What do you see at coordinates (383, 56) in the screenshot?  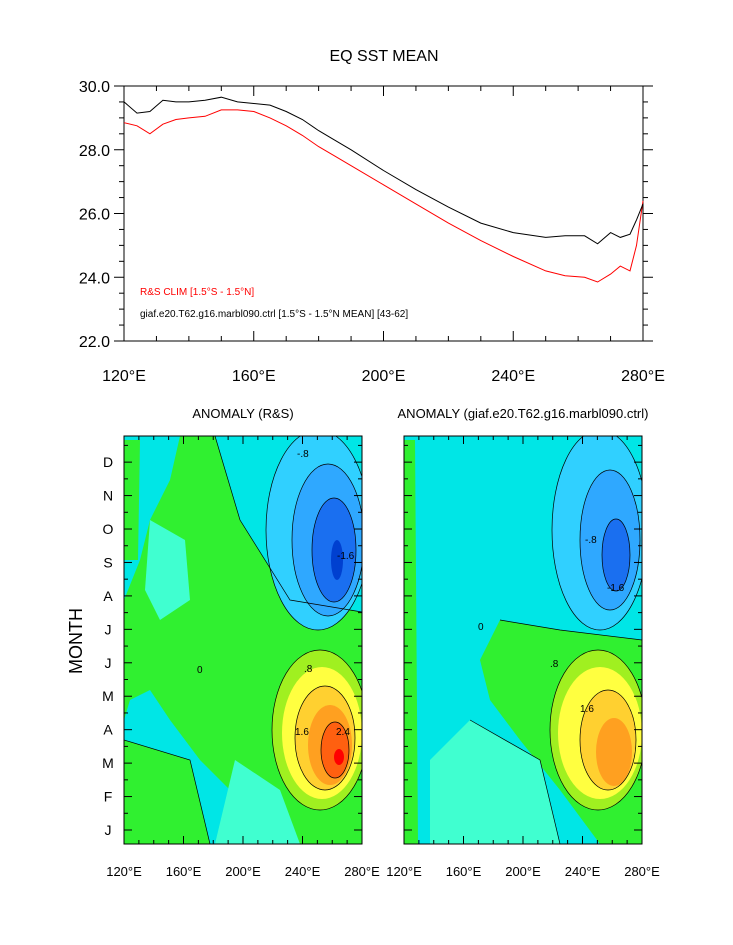 I see `line-chart-title: EQ SST MEAN` at bounding box center [383, 56].